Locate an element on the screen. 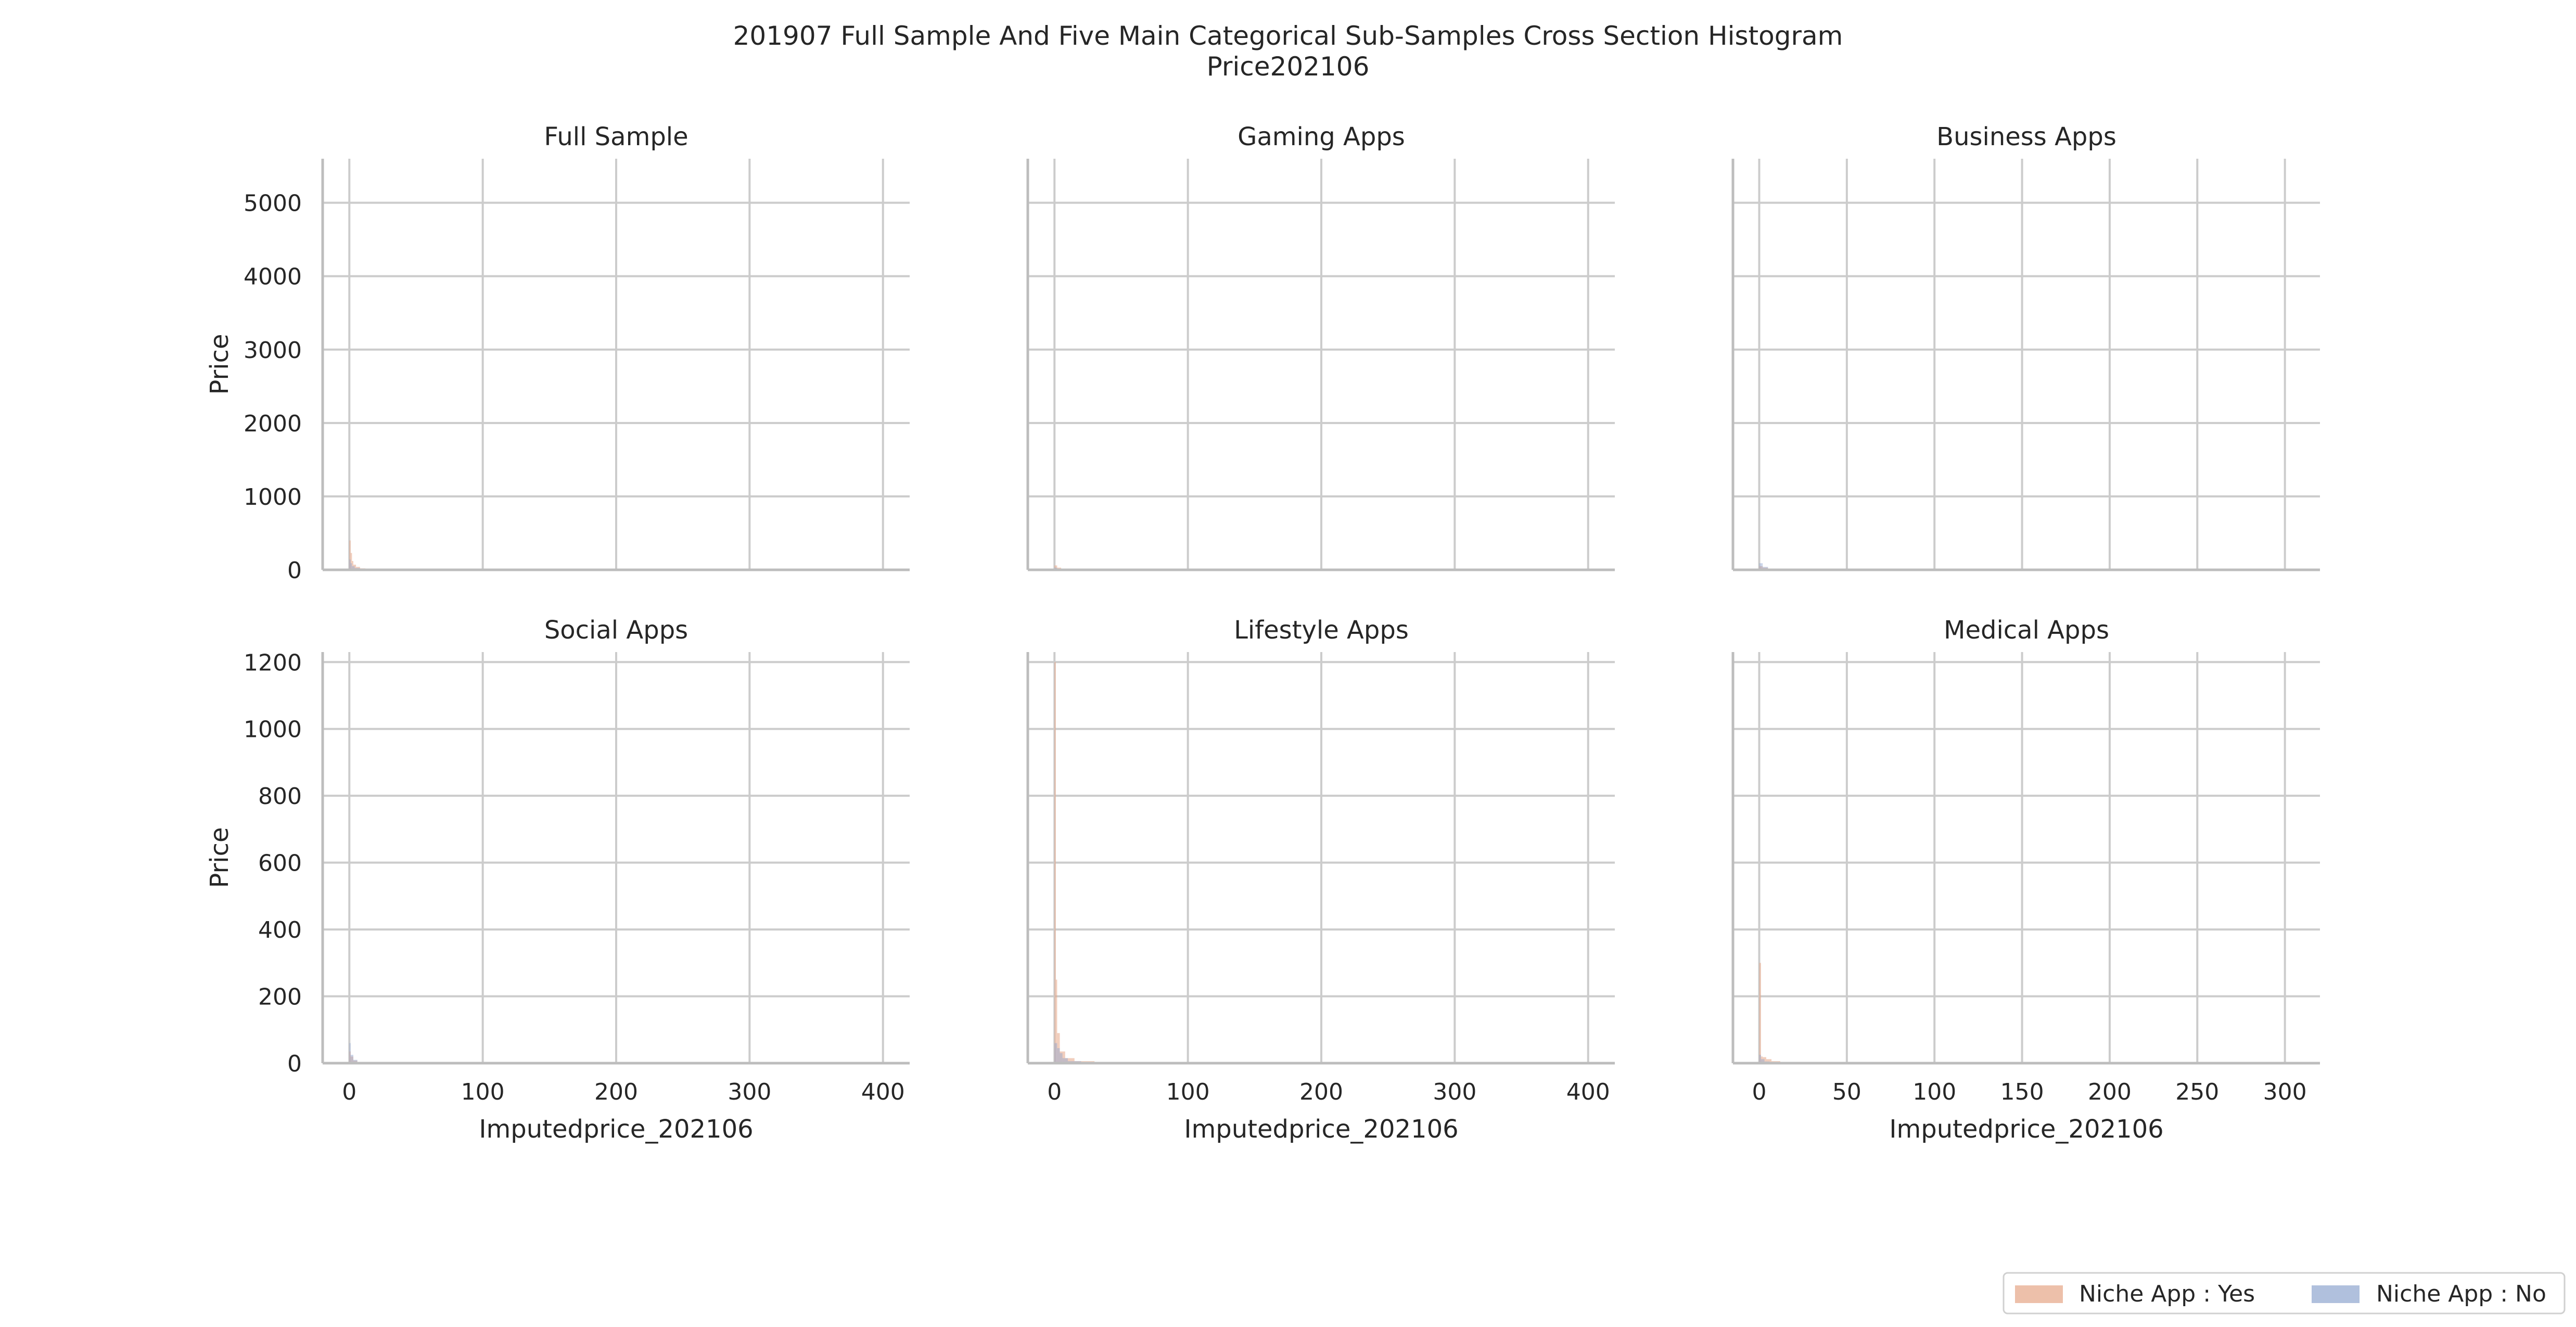 Image resolution: width=2576 pixels, height=1327 pixels. series-niche-app-no is located at coordinates (353, 1053).